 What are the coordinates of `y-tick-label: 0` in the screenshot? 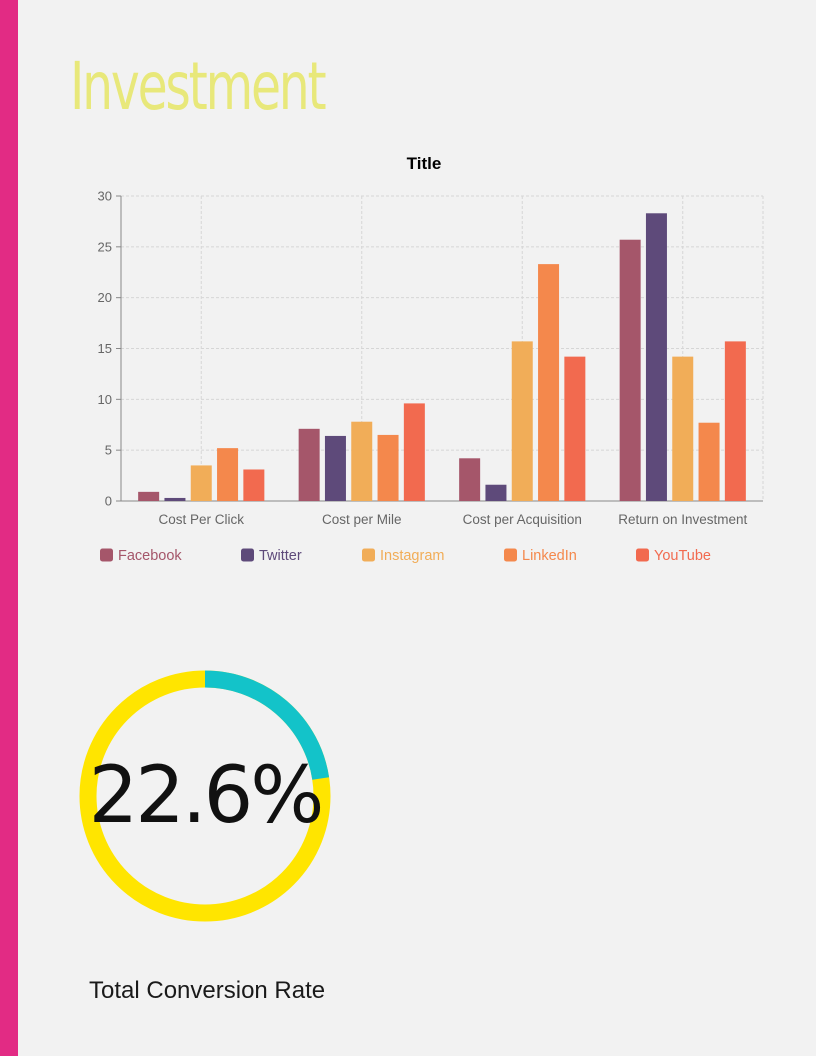 It's located at (108, 501).